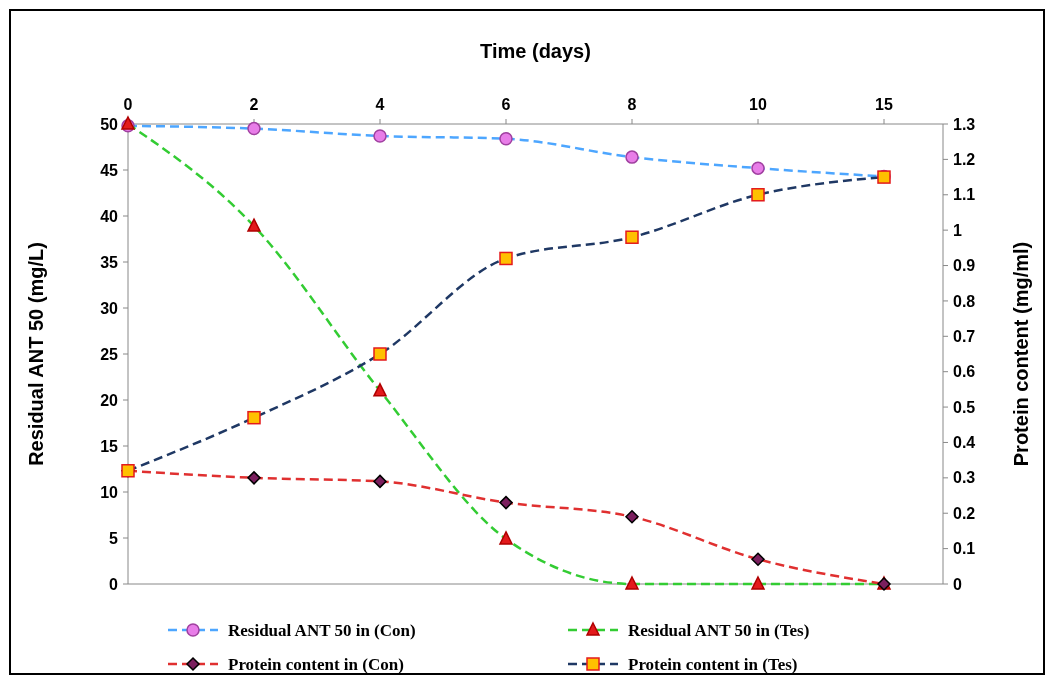 This screenshot has width=1052, height=679. I want to click on x-tick-label: 2, so click(254, 104).